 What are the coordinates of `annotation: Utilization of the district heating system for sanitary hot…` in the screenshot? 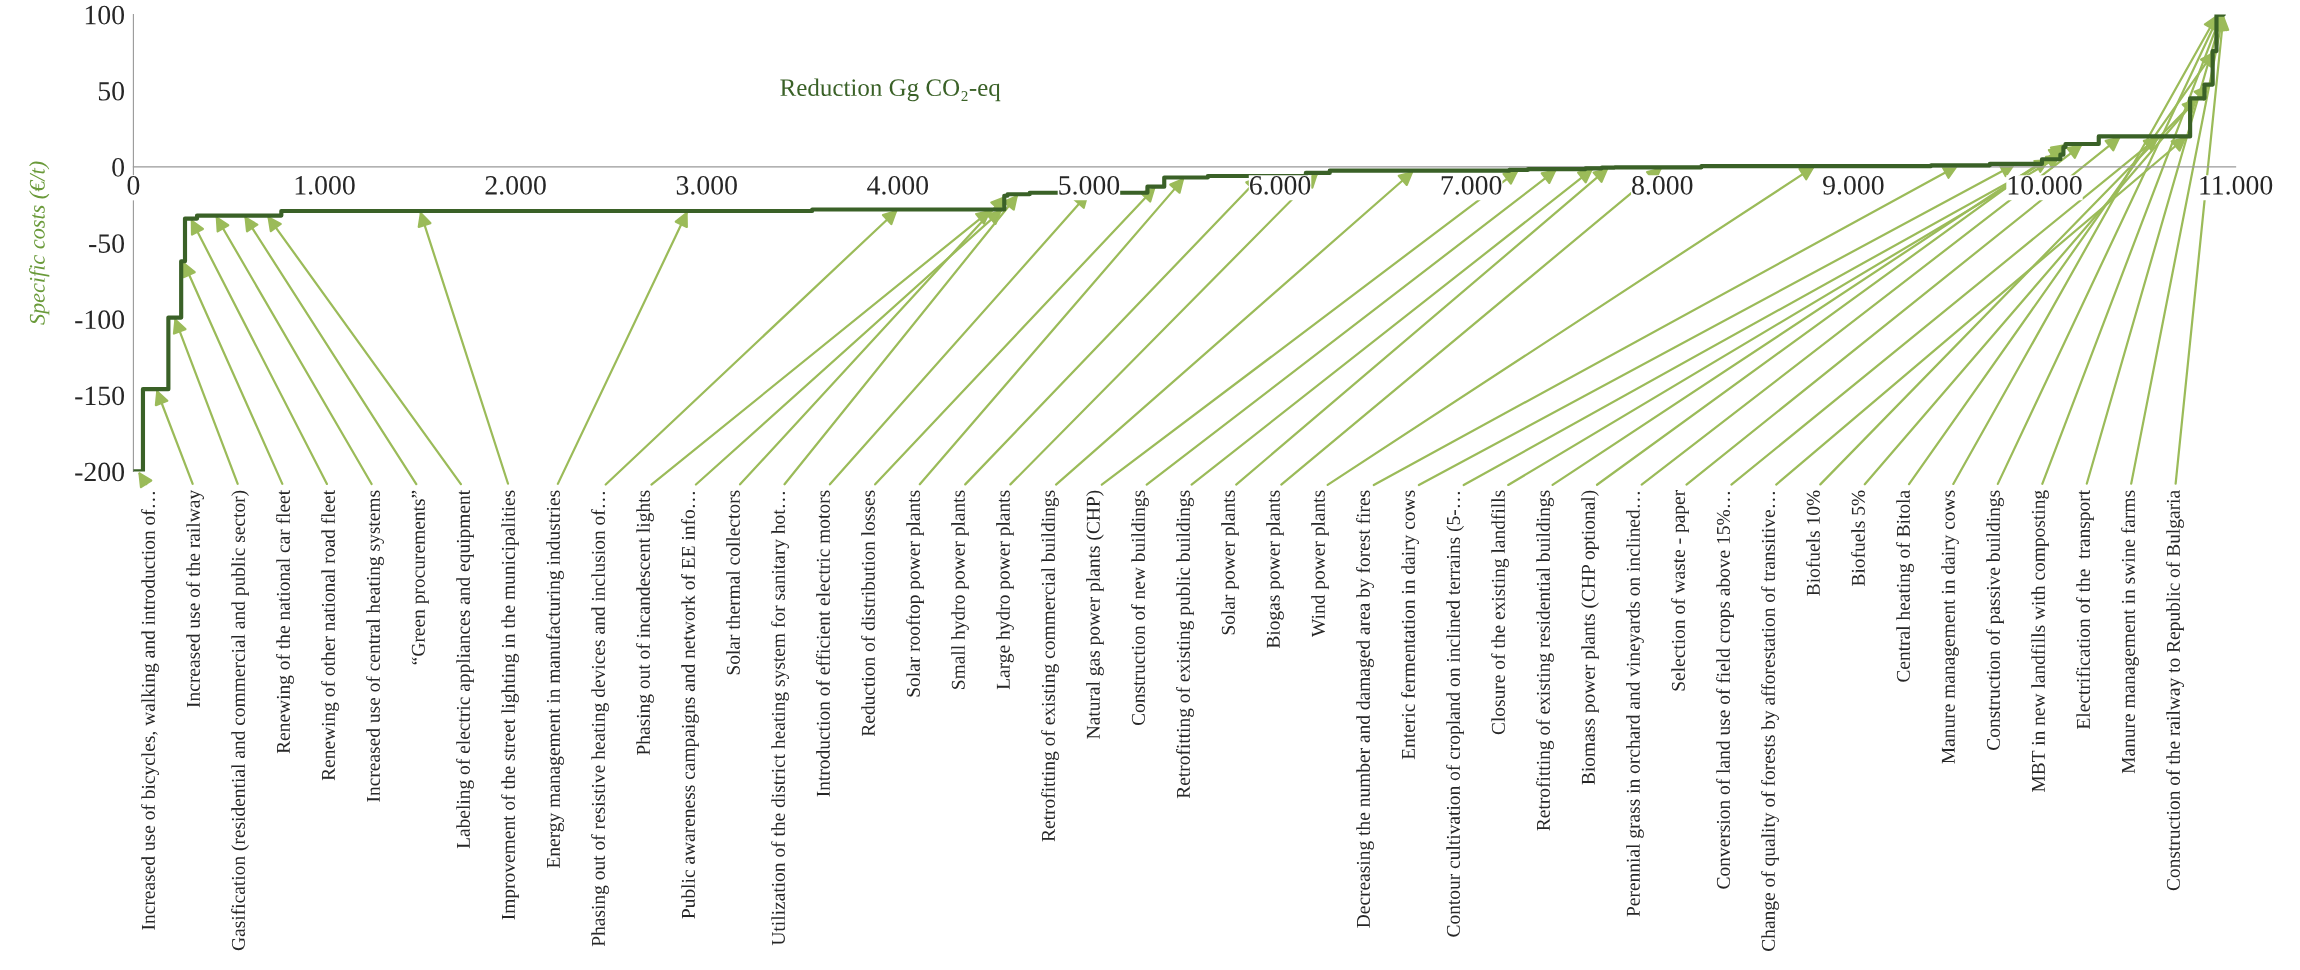 It's located at (780, 718).